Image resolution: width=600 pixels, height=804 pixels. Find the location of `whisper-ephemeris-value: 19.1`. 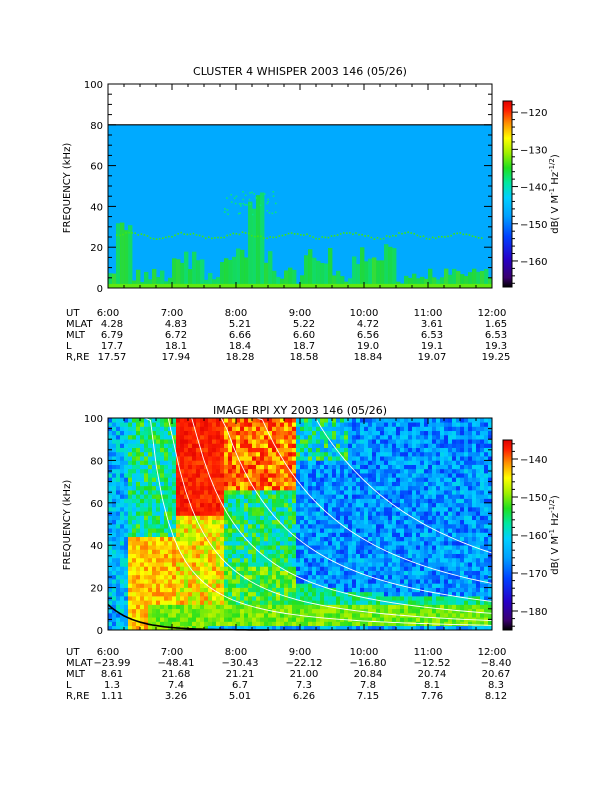

whisper-ephemeris-value: 19.1 is located at coordinates (432, 346).